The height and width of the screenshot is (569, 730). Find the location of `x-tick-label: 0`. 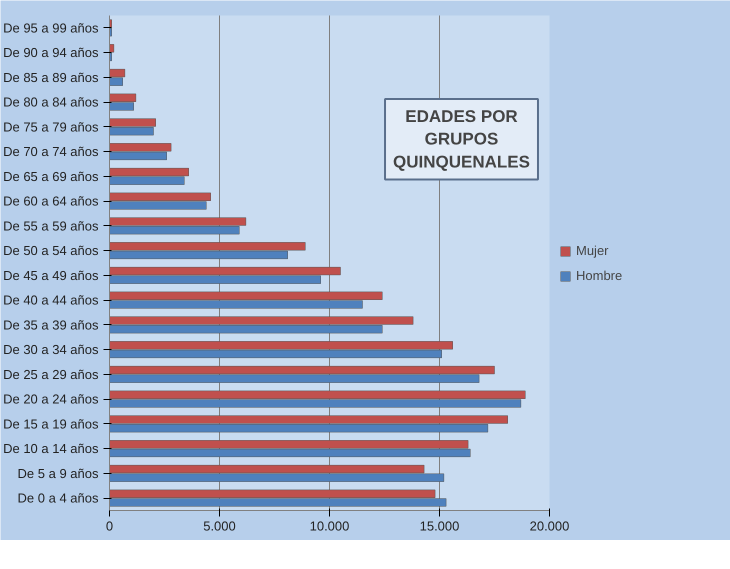

x-tick-label: 0 is located at coordinates (110, 526).